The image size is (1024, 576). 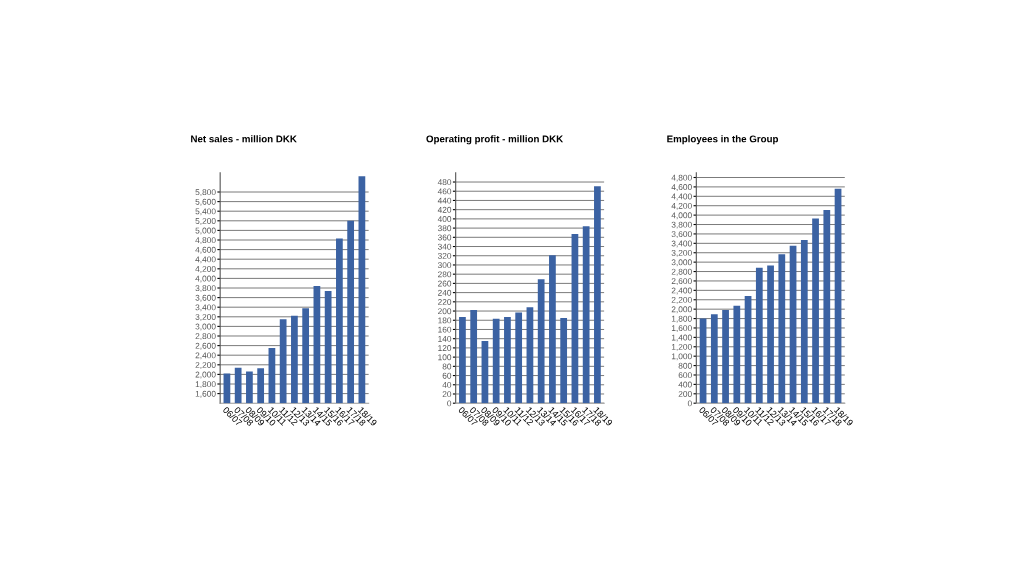 I want to click on y-tick-label: 5,200, so click(x=205, y=221).